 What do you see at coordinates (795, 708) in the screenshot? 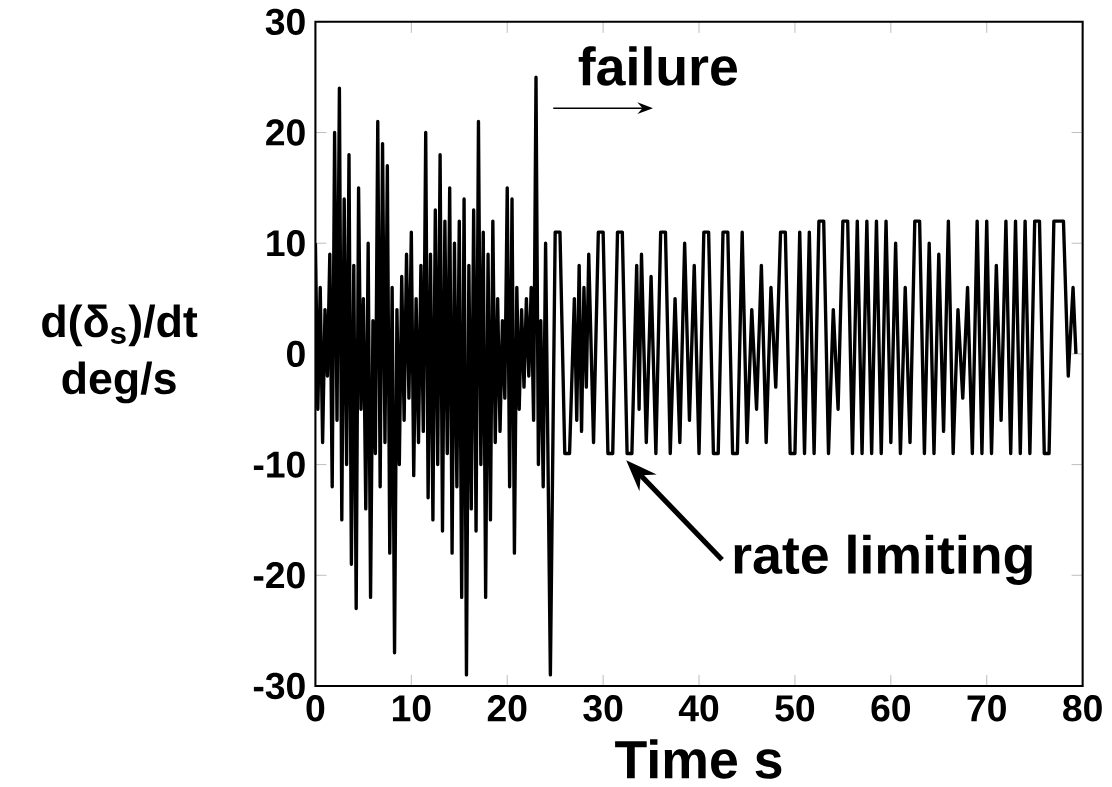
I see `x-tick-label: 50` at bounding box center [795, 708].